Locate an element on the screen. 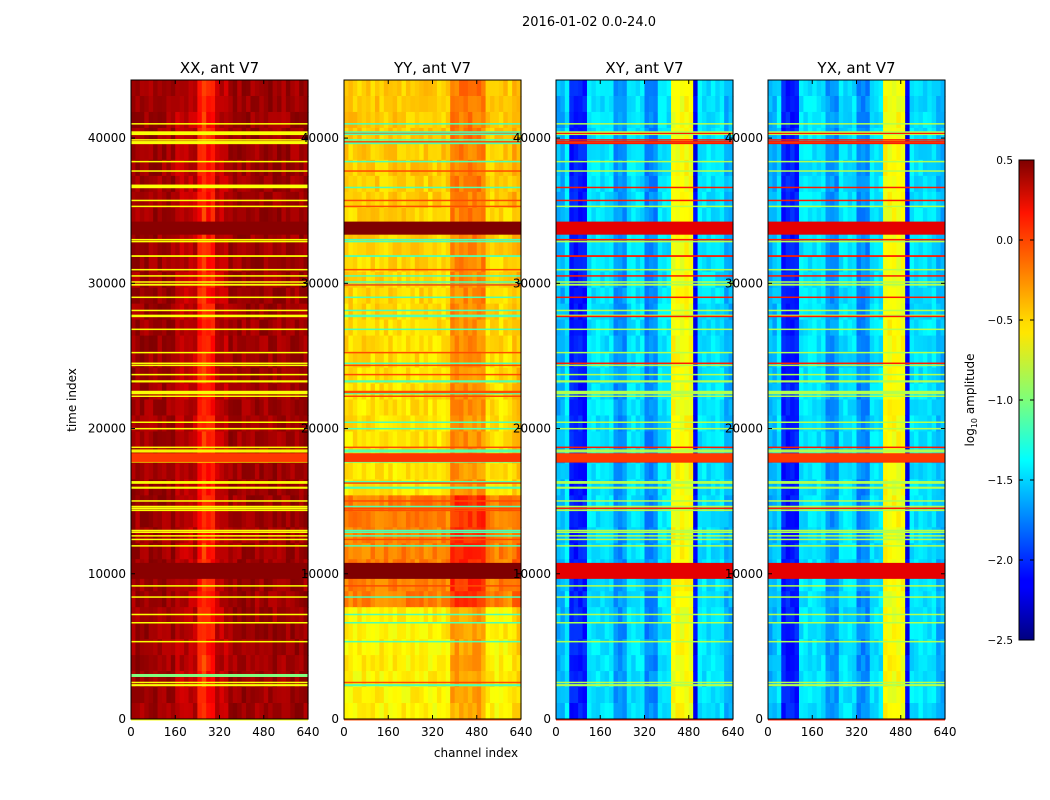  x-tick-label: 0 is located at coordinates (131, 732).